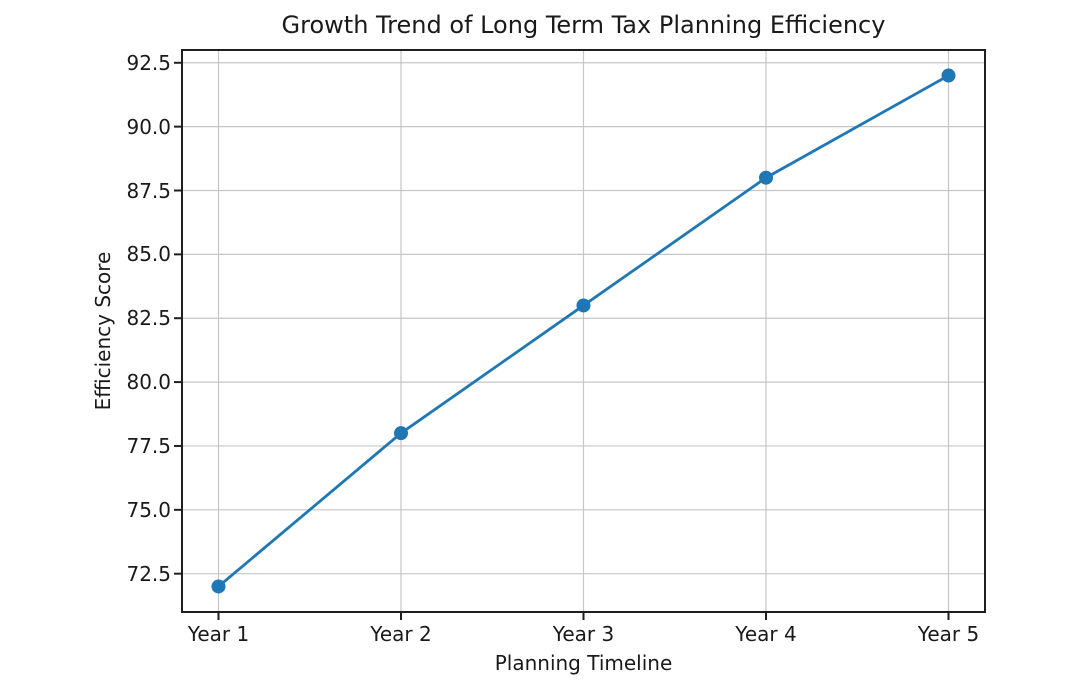 The image size is (1080, 689). What do you see at coordinates (148, 126) in the screenshot?
I see `y-tick-label: 90.0` at bounding box center [148, 126].